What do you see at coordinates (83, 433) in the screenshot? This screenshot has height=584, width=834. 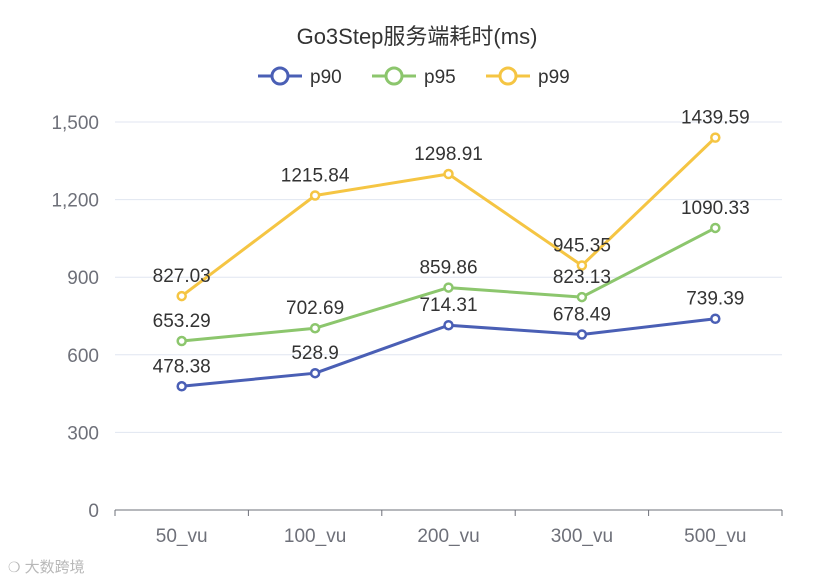 I see `y-tick-label: 300` at bounding box center [83, 433].